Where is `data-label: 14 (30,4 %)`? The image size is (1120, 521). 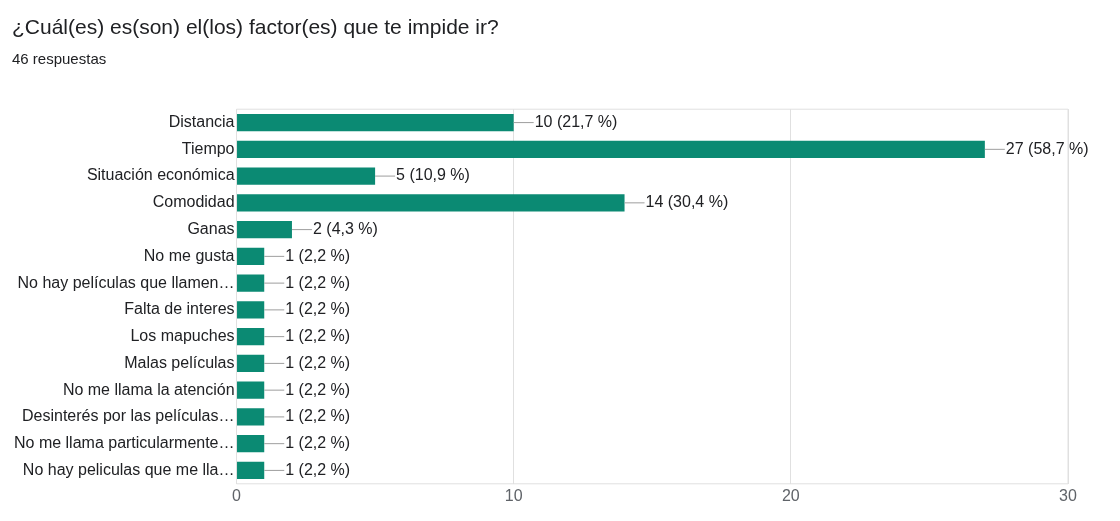
data-label: 14 (30,4 %) is located at coordinates (687, 202).